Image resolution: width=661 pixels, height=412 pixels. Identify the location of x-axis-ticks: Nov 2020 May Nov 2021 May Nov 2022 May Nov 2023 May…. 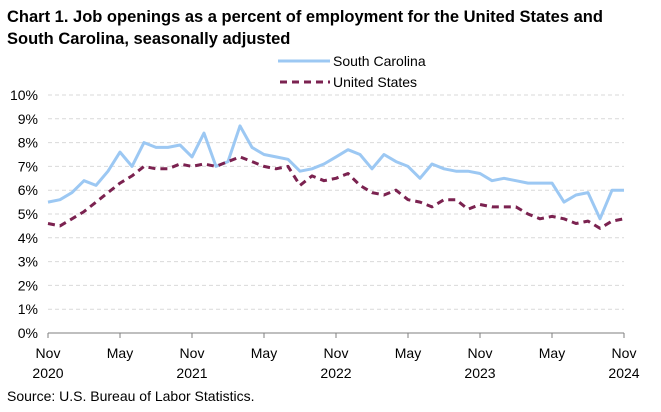
(336, 357).